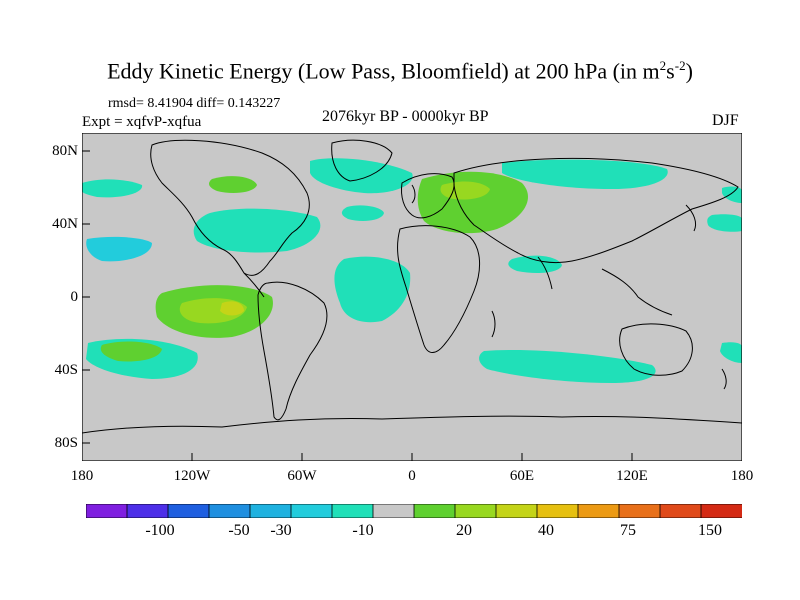  Describe the element at coordinates (412, 424) in the screenshot. I see `coast-antarctica` at that location.